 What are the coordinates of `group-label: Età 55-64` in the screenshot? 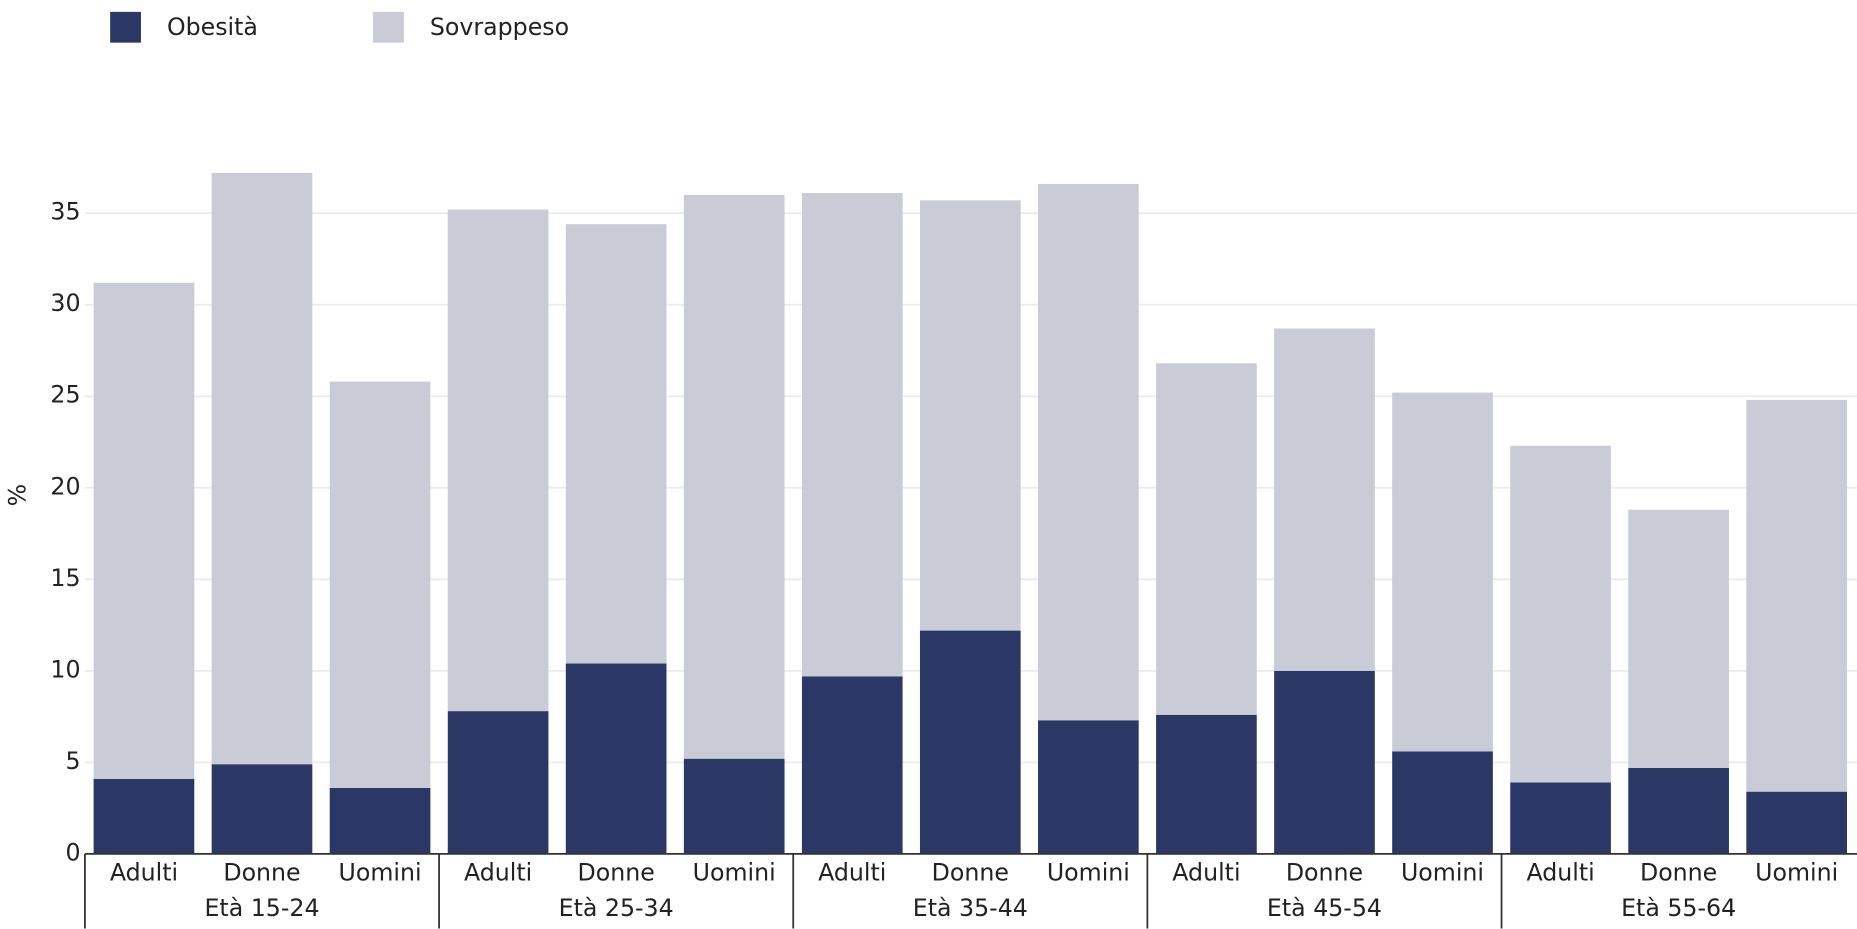 It's located at (1678, 908).